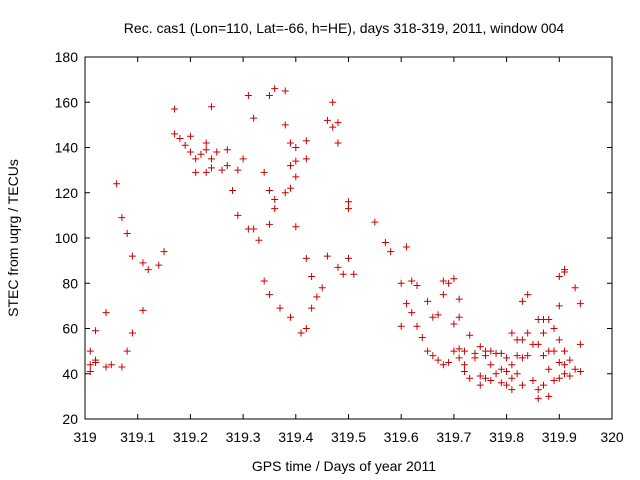 Image resolution: width=640 pixels, height=480 pixels. What do you see at coordinates (70, 419) in the screenshot?
I see `y-tick-label: 20` at bounding box center [70, 419].